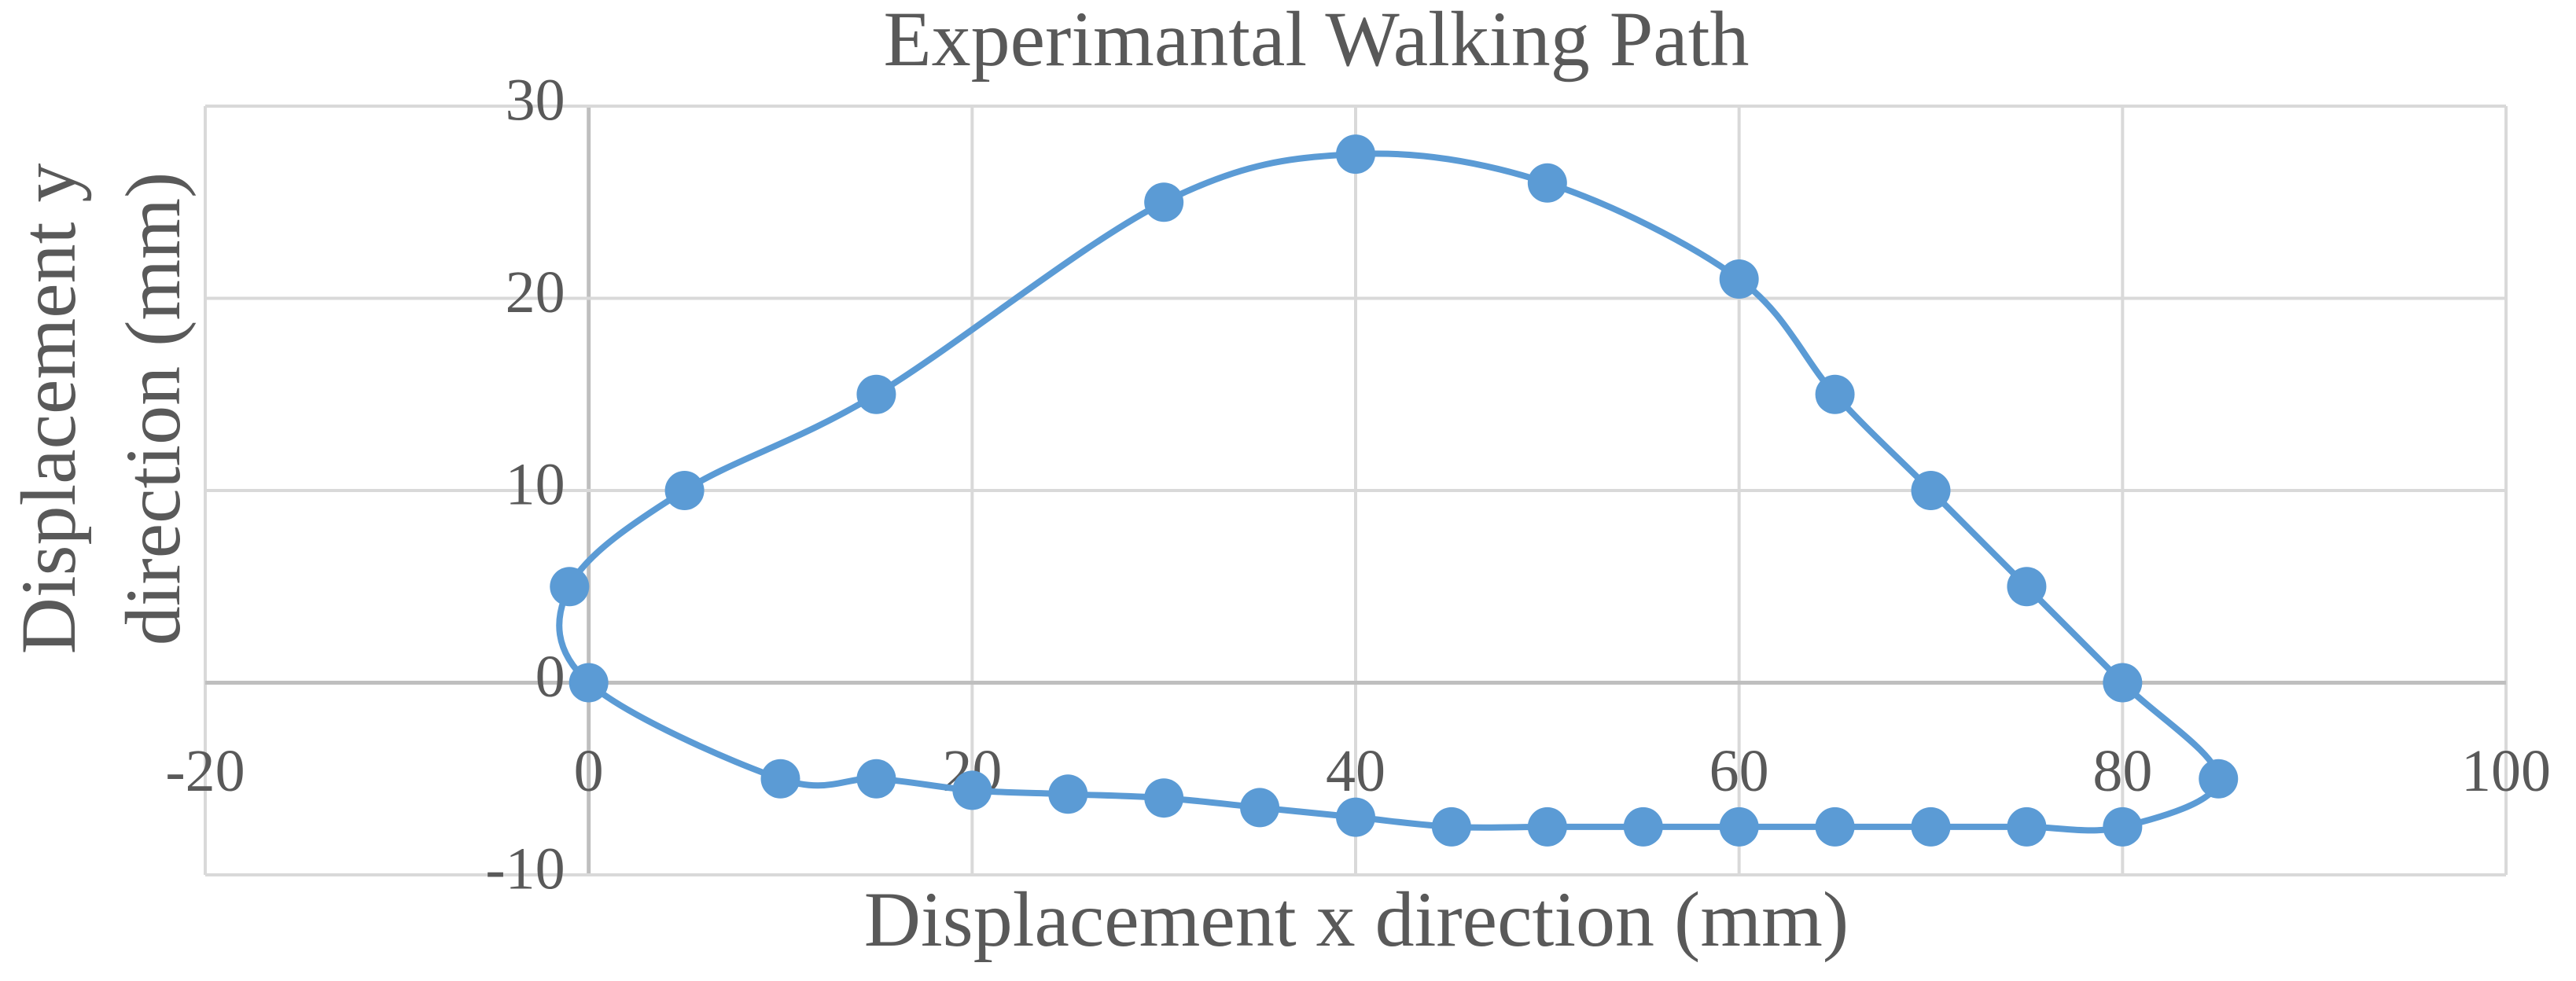 The width and height of the screenshot is (2576, 981). I want to click on y-tick-label: 0, so click(550, 677).